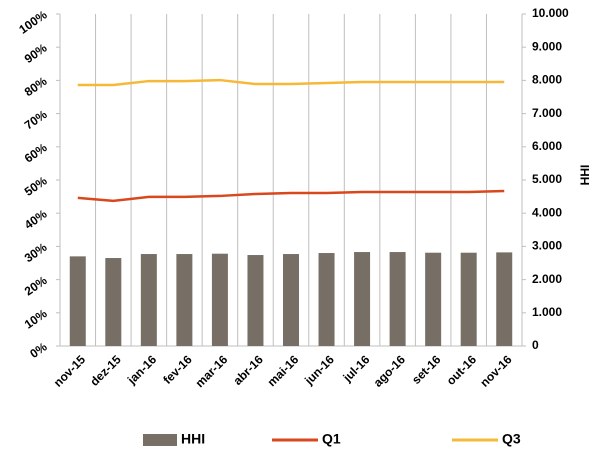  I want to click on y-tick-label: 10%, so click(36, 318).